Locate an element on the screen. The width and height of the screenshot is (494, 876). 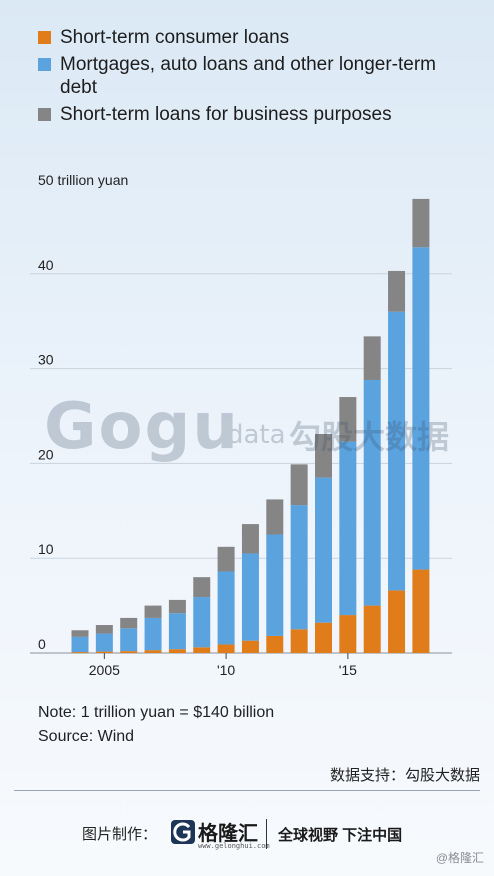
footer: 图片制作： 格隆汇 www.gelonghui.com 全球视野 下注中国 is located at coordinates (247, 835).